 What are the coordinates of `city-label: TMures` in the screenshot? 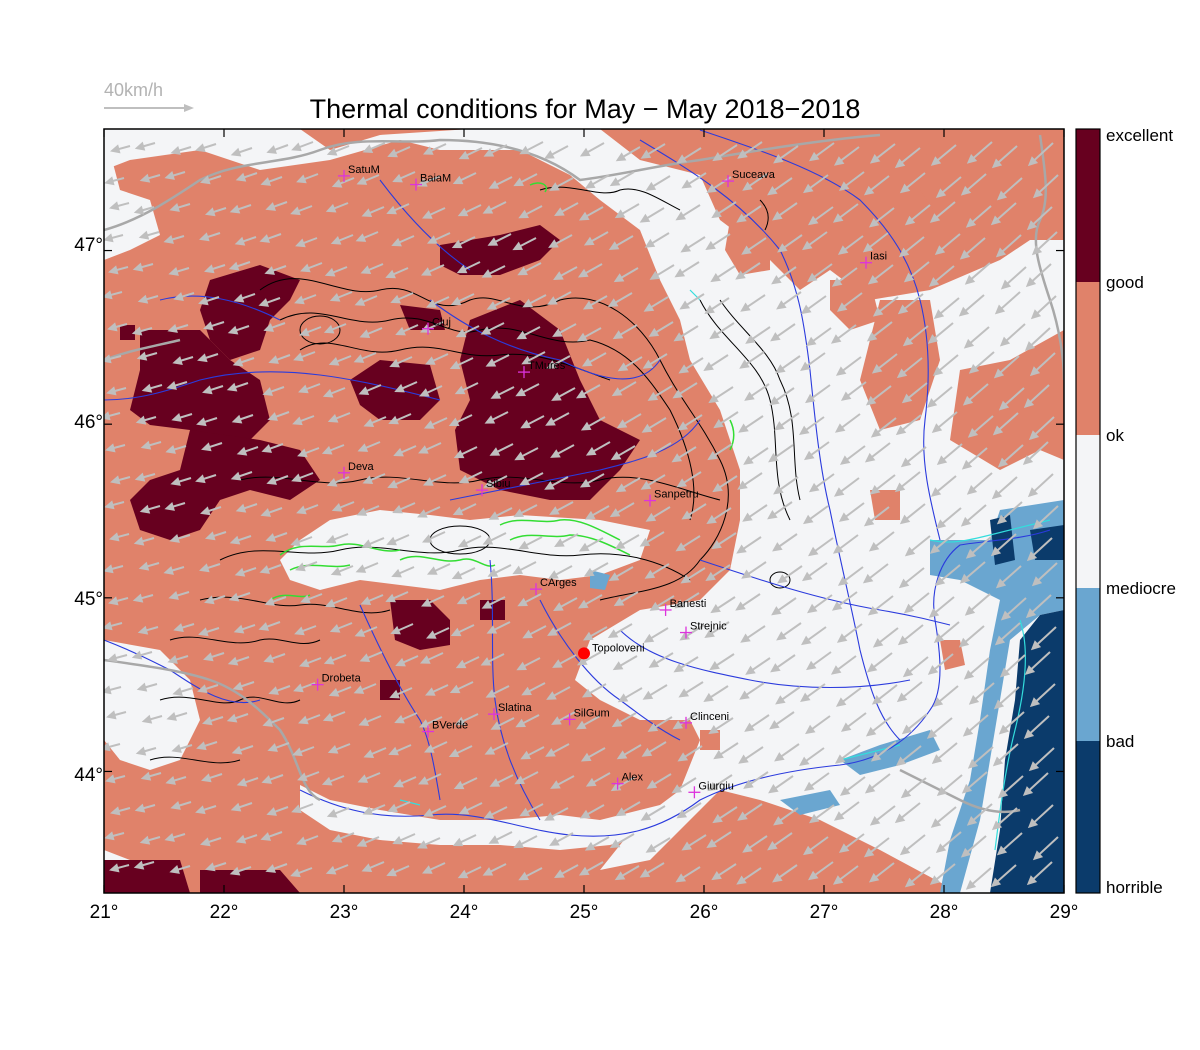 It's located at (547, 366).